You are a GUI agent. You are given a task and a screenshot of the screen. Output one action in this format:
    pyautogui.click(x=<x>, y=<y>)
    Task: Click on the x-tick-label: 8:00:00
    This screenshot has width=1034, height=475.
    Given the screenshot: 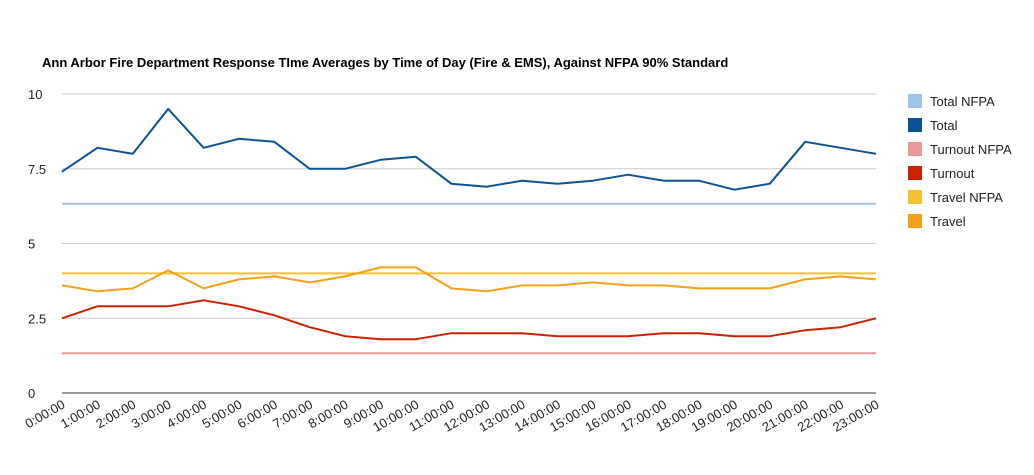 What is the action you would take?
    pyautogui.click(x=328, y=414)
    